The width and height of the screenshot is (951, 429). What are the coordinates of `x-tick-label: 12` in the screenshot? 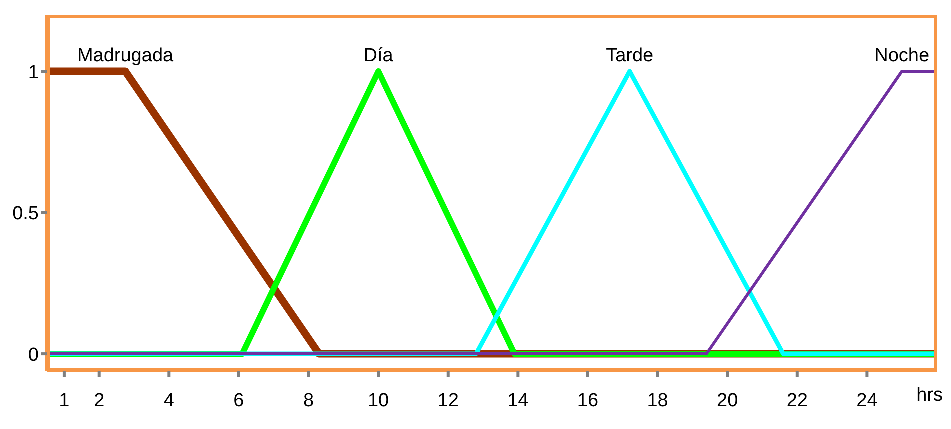 It's located at (448, 401).